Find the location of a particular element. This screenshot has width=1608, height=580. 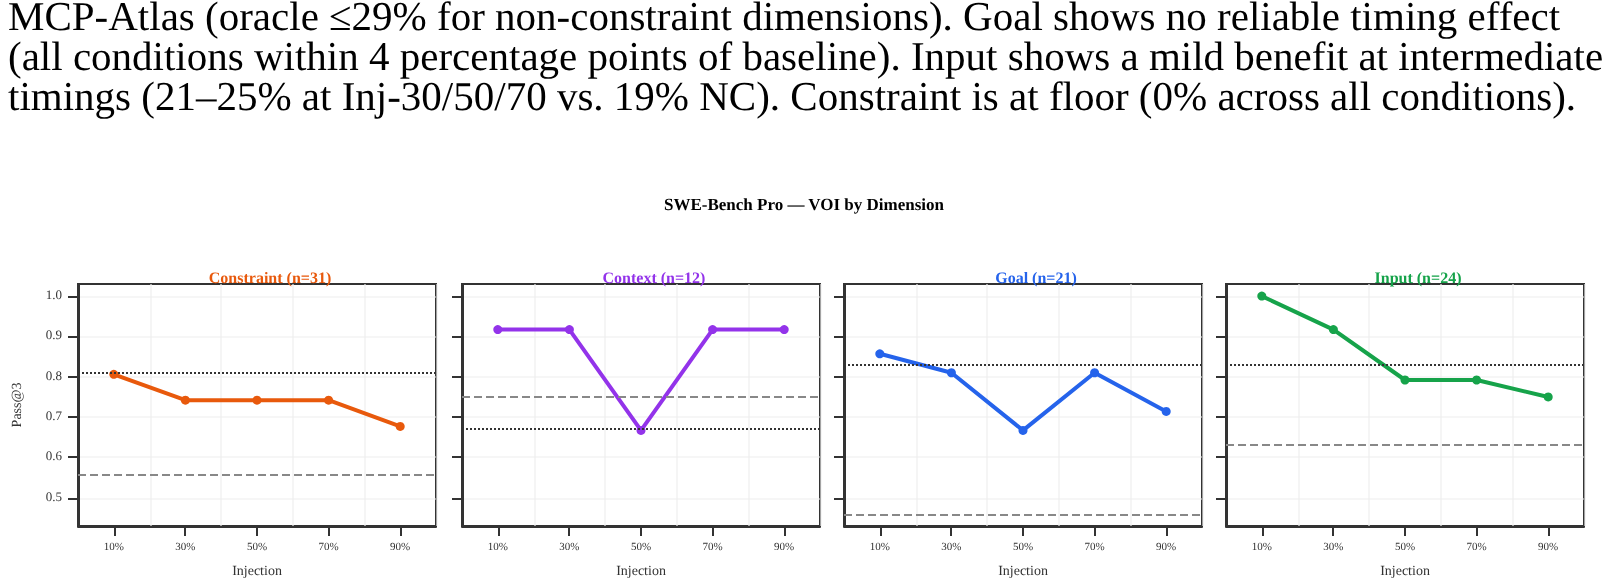

chart-title: Goal (n=21) is located at coordinates (1036, 278).